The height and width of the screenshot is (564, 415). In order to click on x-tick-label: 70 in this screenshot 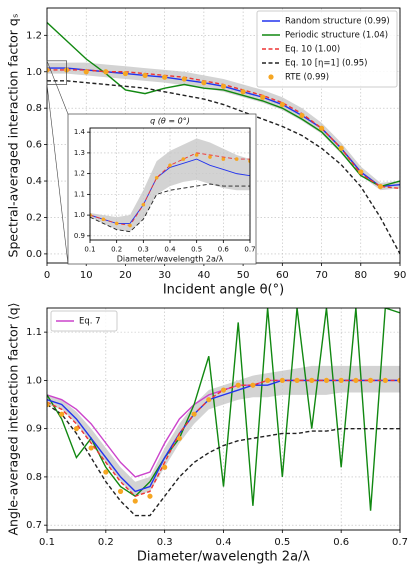, I will do `click(321, 275)`.